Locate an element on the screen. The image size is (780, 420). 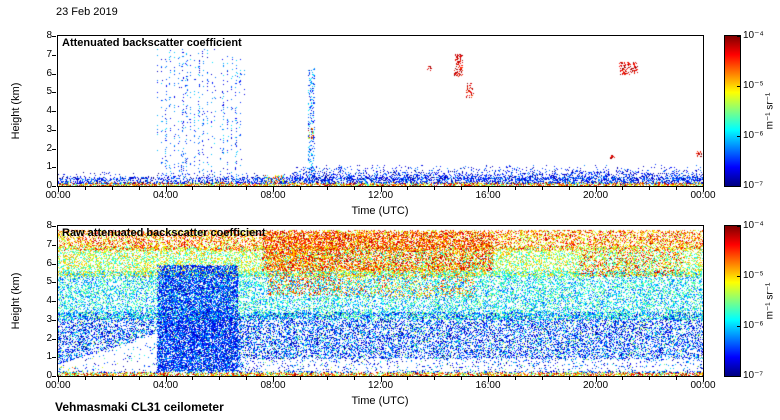
colorbar-tick-label: 10⁻⁷ is located at coordinates (753, 185).